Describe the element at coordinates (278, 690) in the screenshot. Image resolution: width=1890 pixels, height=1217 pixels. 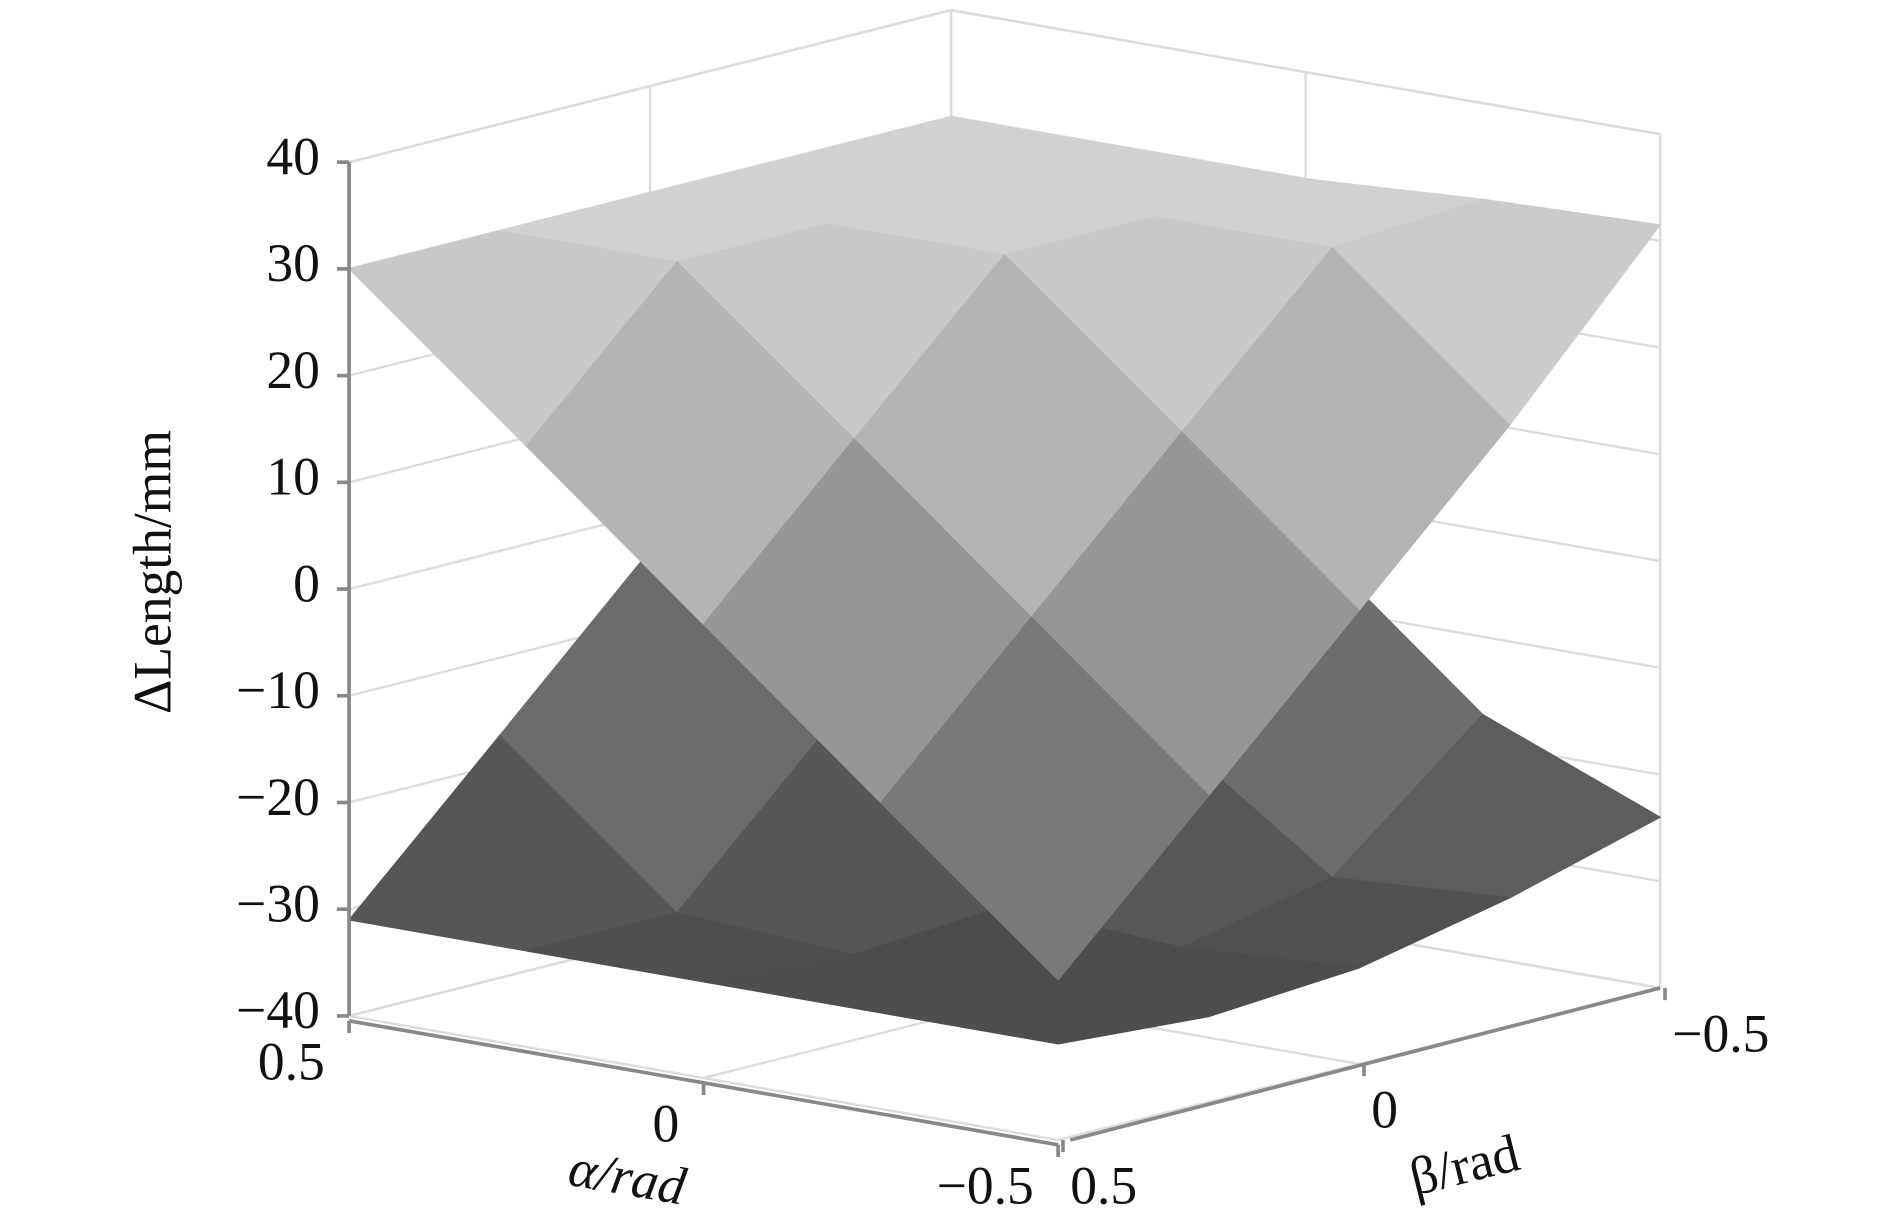
I see `z-tick-label: −10` at that location.